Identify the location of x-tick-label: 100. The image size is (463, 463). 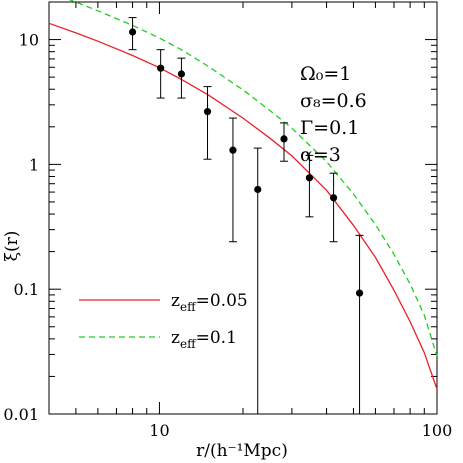
(437, 430).